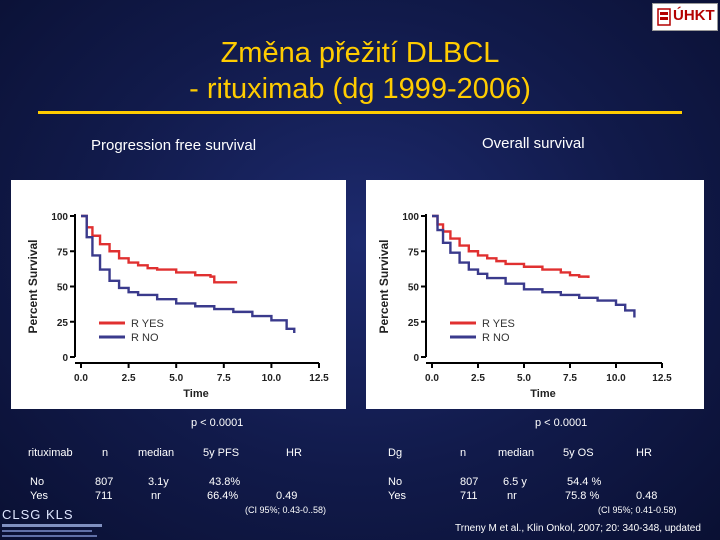 The width and height of the screenshot is (720, 540). Describe the element at coordinates (395, 453) in the screenshot. I see `right-header-dg: Dg` at that location.